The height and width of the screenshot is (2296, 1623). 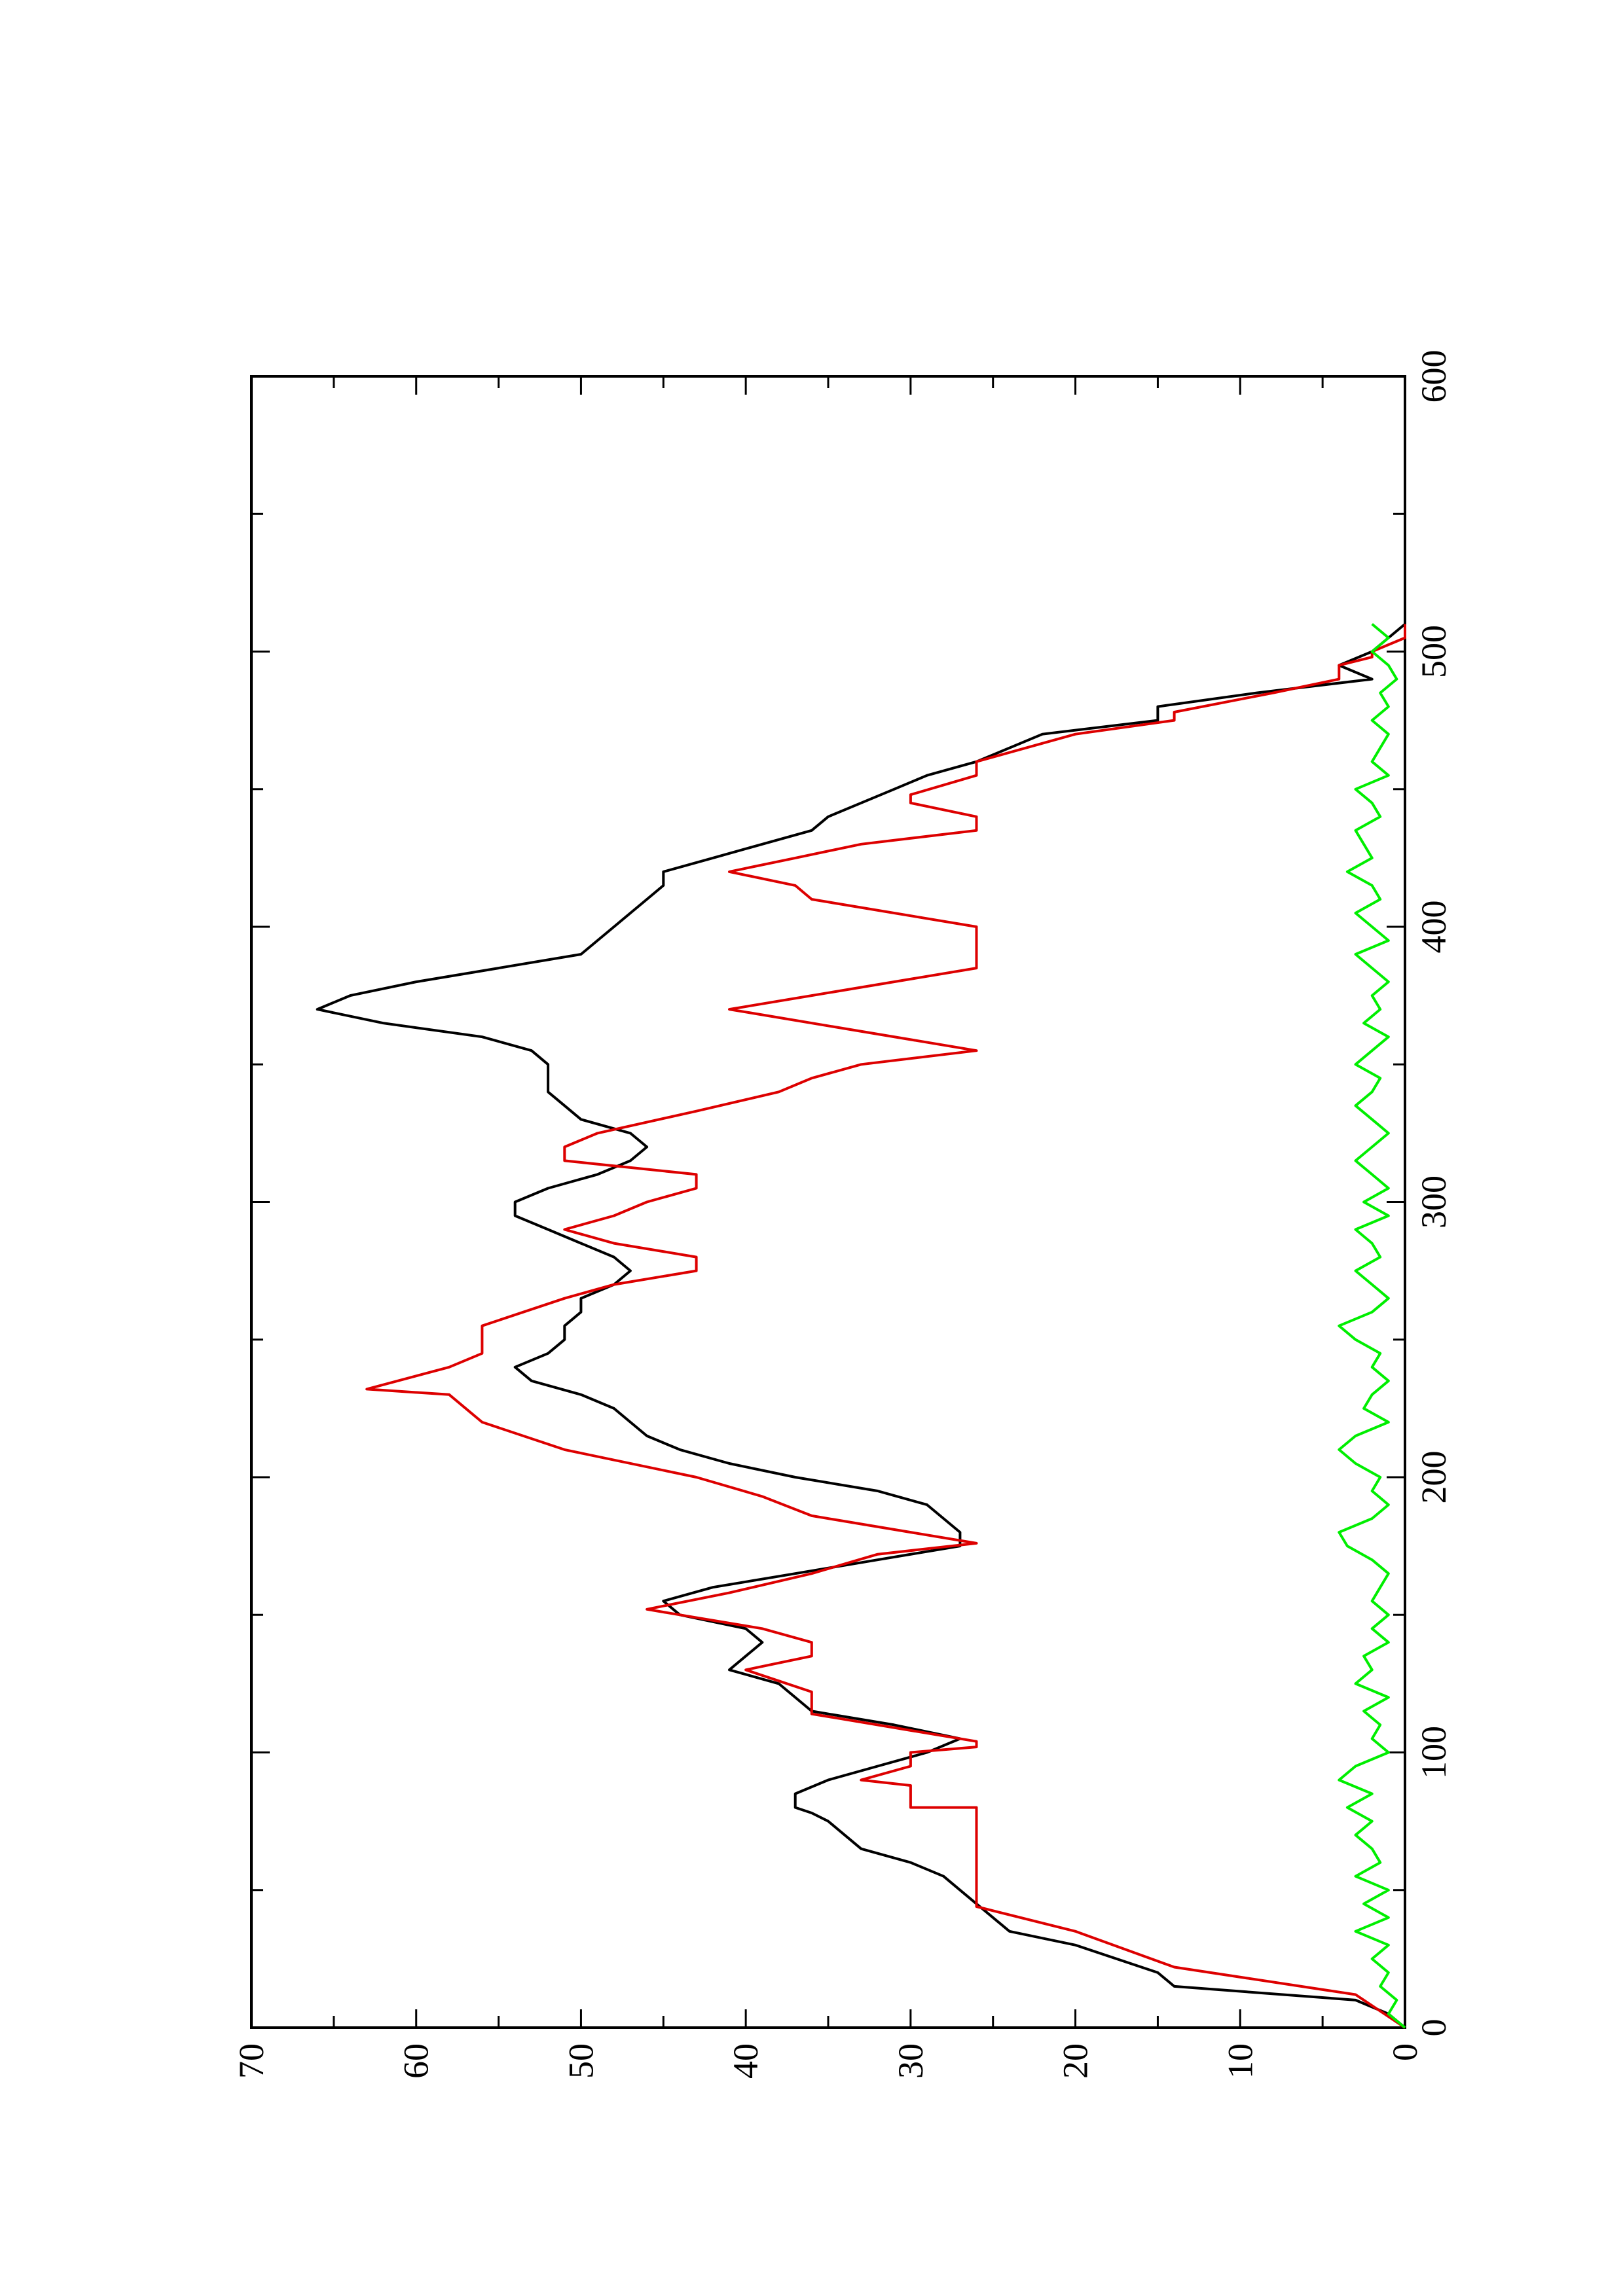 I want to click on series-green-line, so click(x=1372, y=1325).